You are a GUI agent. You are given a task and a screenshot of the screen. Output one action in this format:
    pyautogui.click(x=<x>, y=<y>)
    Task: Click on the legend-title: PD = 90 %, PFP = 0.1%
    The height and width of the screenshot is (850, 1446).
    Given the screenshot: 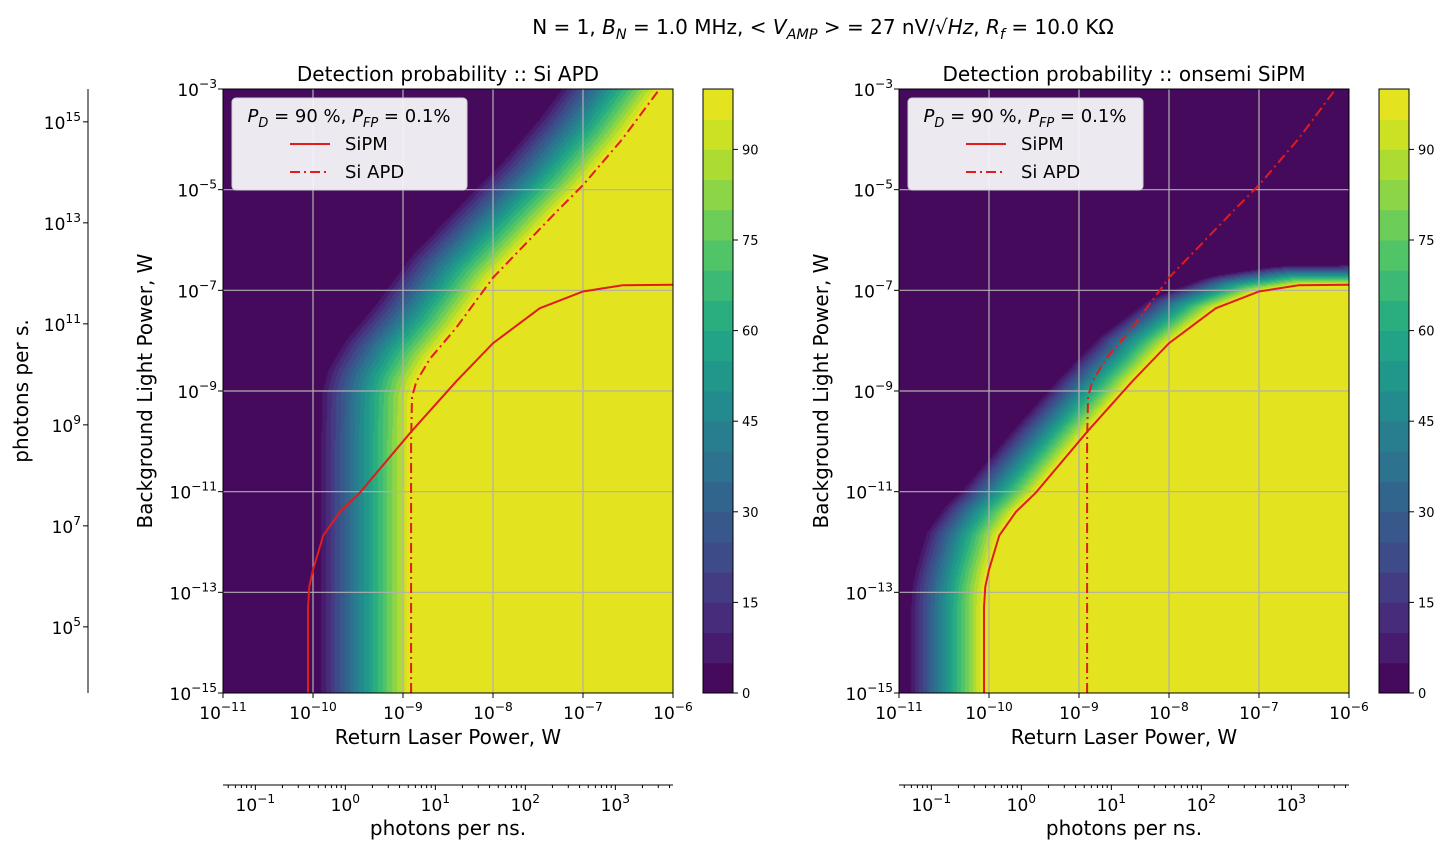 What is the action you would take?
    pyautogui.click(x=349, y=118)
    